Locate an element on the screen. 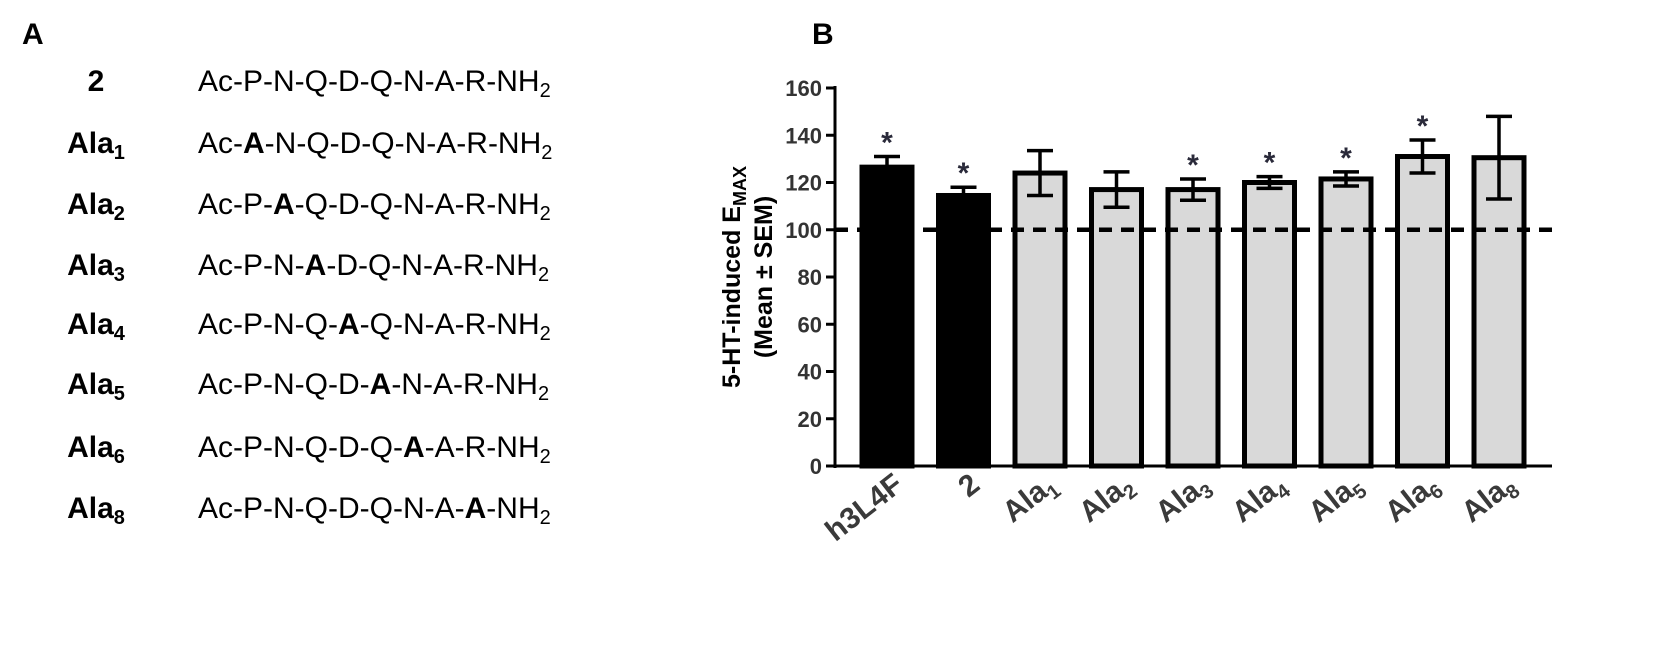  peptide-name: Ala2 is located at coordinates (96, 206).